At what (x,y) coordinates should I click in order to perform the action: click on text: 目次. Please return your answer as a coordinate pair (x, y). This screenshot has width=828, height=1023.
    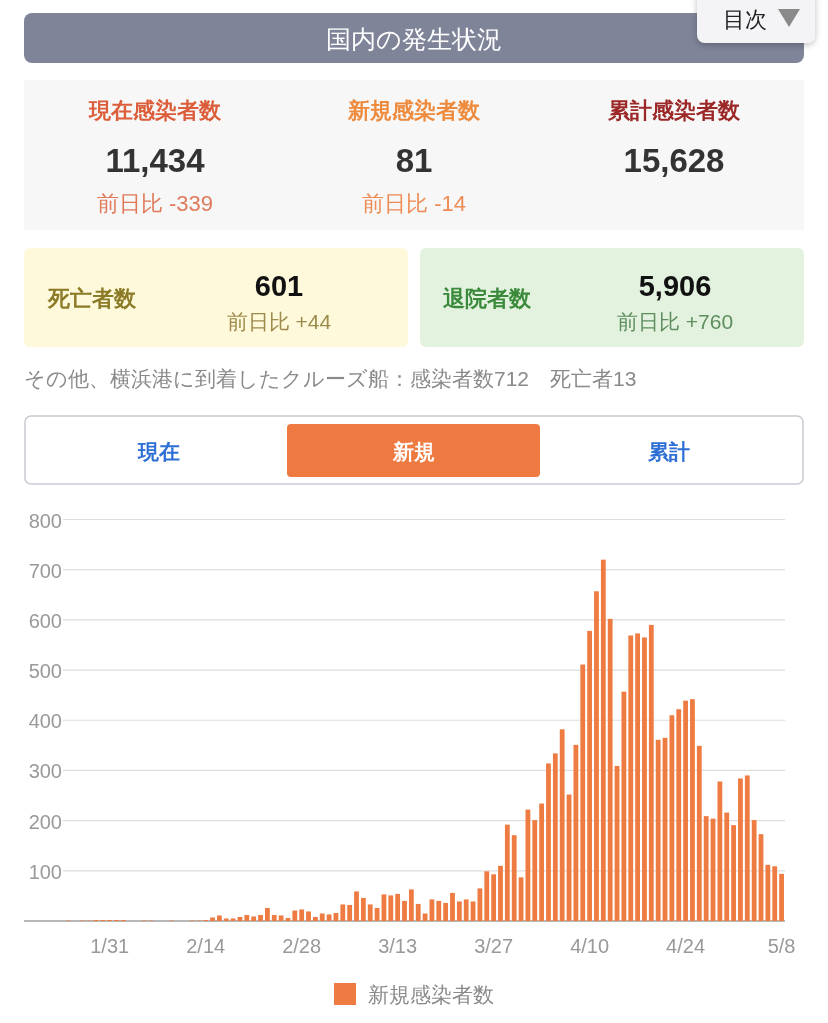
    Looking at the image, I should click on (745, 19).